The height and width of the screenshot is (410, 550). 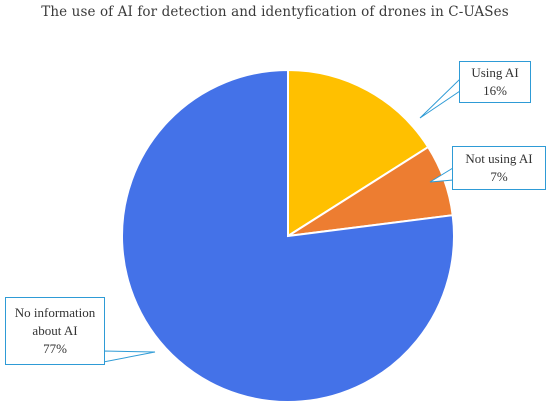 I want to click on callout-using-ai: Using AI 16%, so click(x=495, y=82).